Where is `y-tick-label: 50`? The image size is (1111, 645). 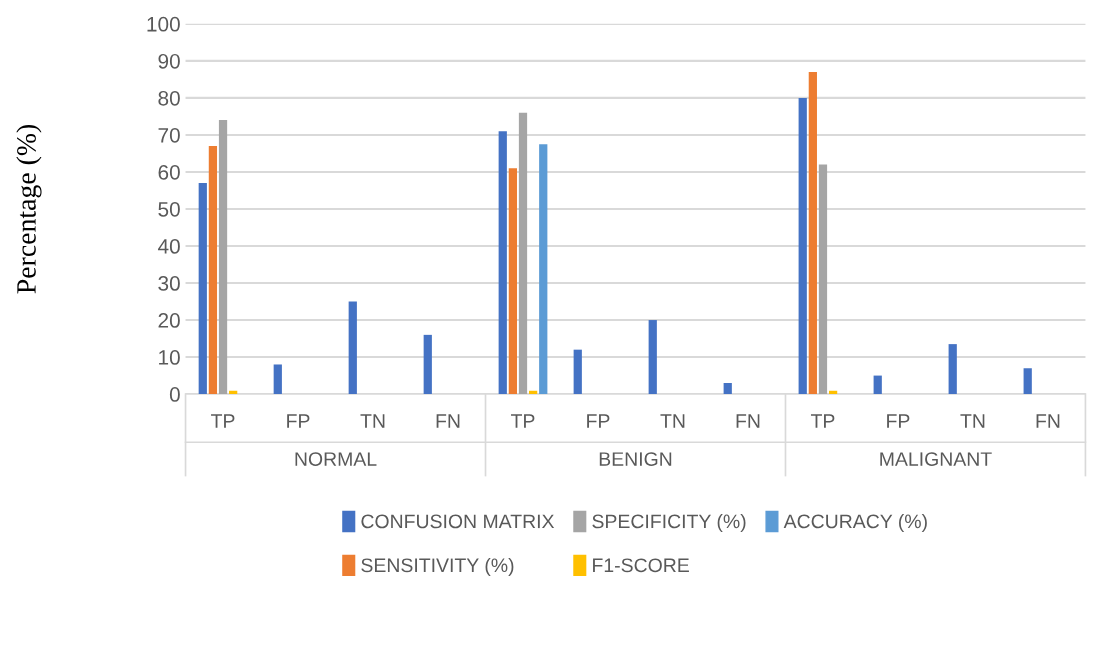
y-tick-label: 50 is located at coordinates (169, 209).